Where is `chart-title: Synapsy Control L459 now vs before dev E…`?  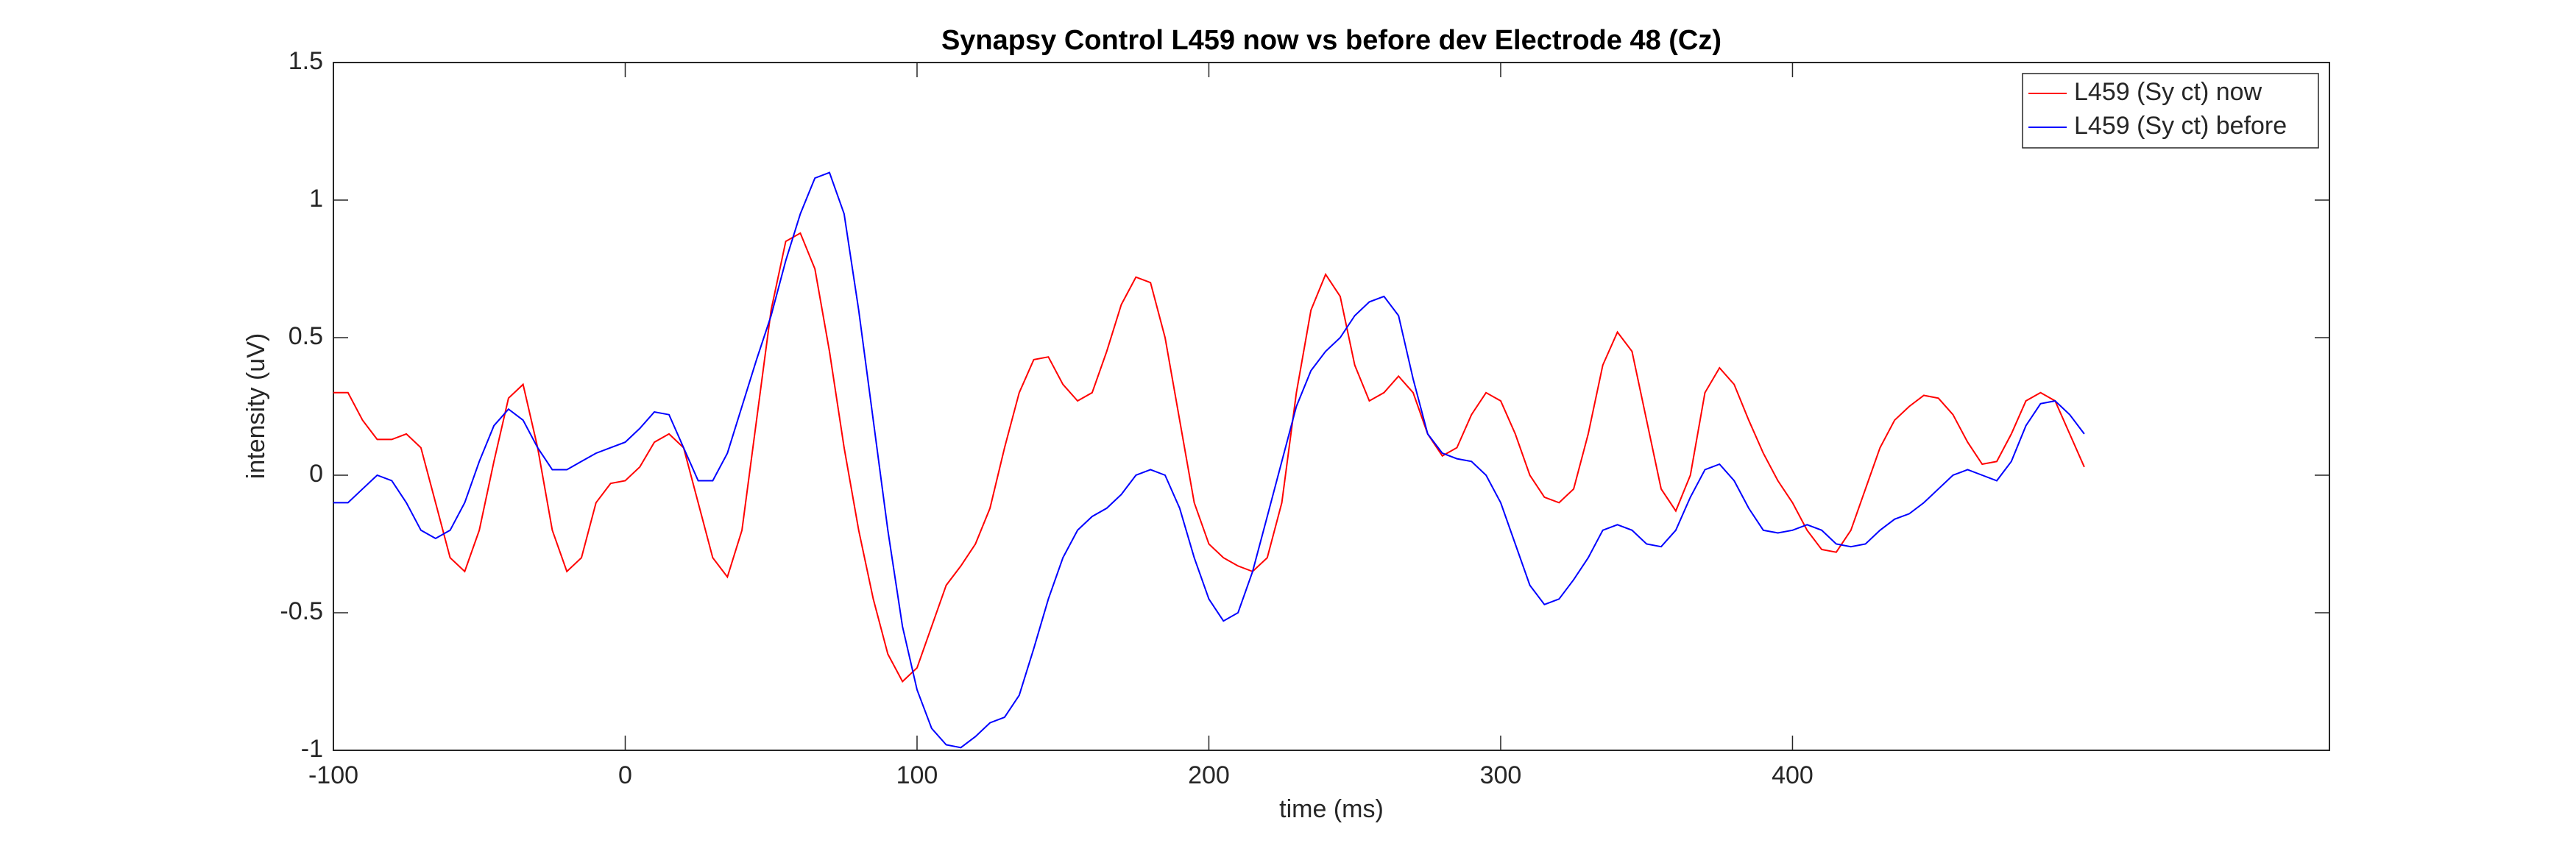
chart-title: Synapsy Control L459 now vs before dev E… is located at coordinates (1331, 40).